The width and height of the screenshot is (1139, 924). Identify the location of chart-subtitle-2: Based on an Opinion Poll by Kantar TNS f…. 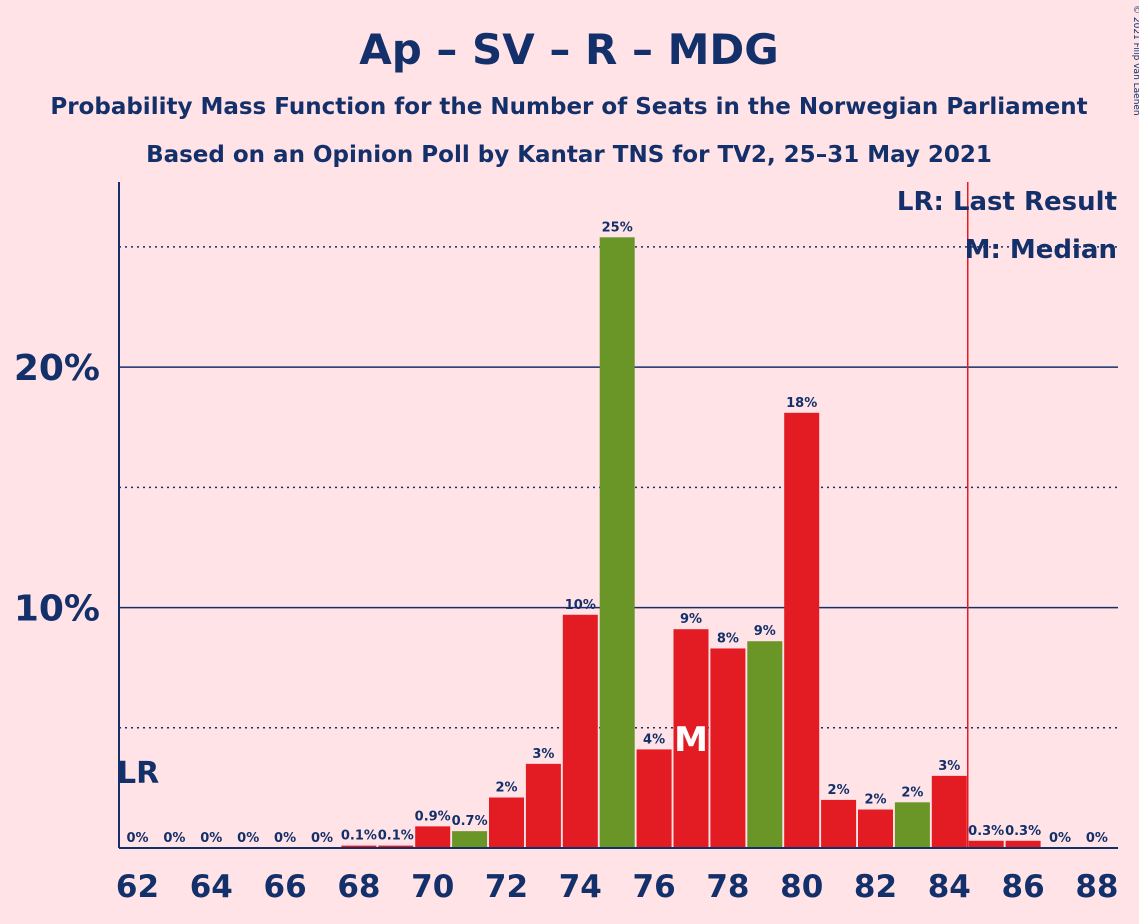
(569, 155).